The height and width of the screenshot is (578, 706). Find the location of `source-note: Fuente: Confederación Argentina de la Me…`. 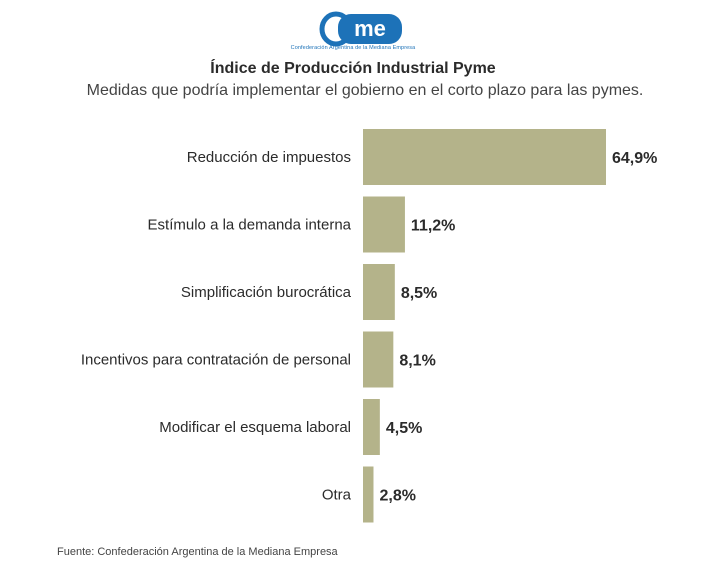

source-note: Fuente: Confederación Argentina de la Me… is located at coordinates (197, 552).